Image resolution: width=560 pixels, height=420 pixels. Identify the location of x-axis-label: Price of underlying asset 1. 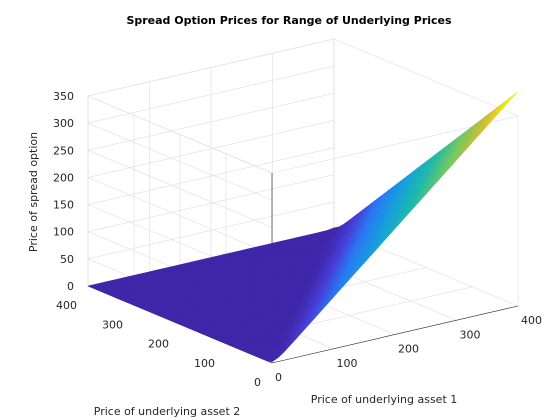
(384, 399).